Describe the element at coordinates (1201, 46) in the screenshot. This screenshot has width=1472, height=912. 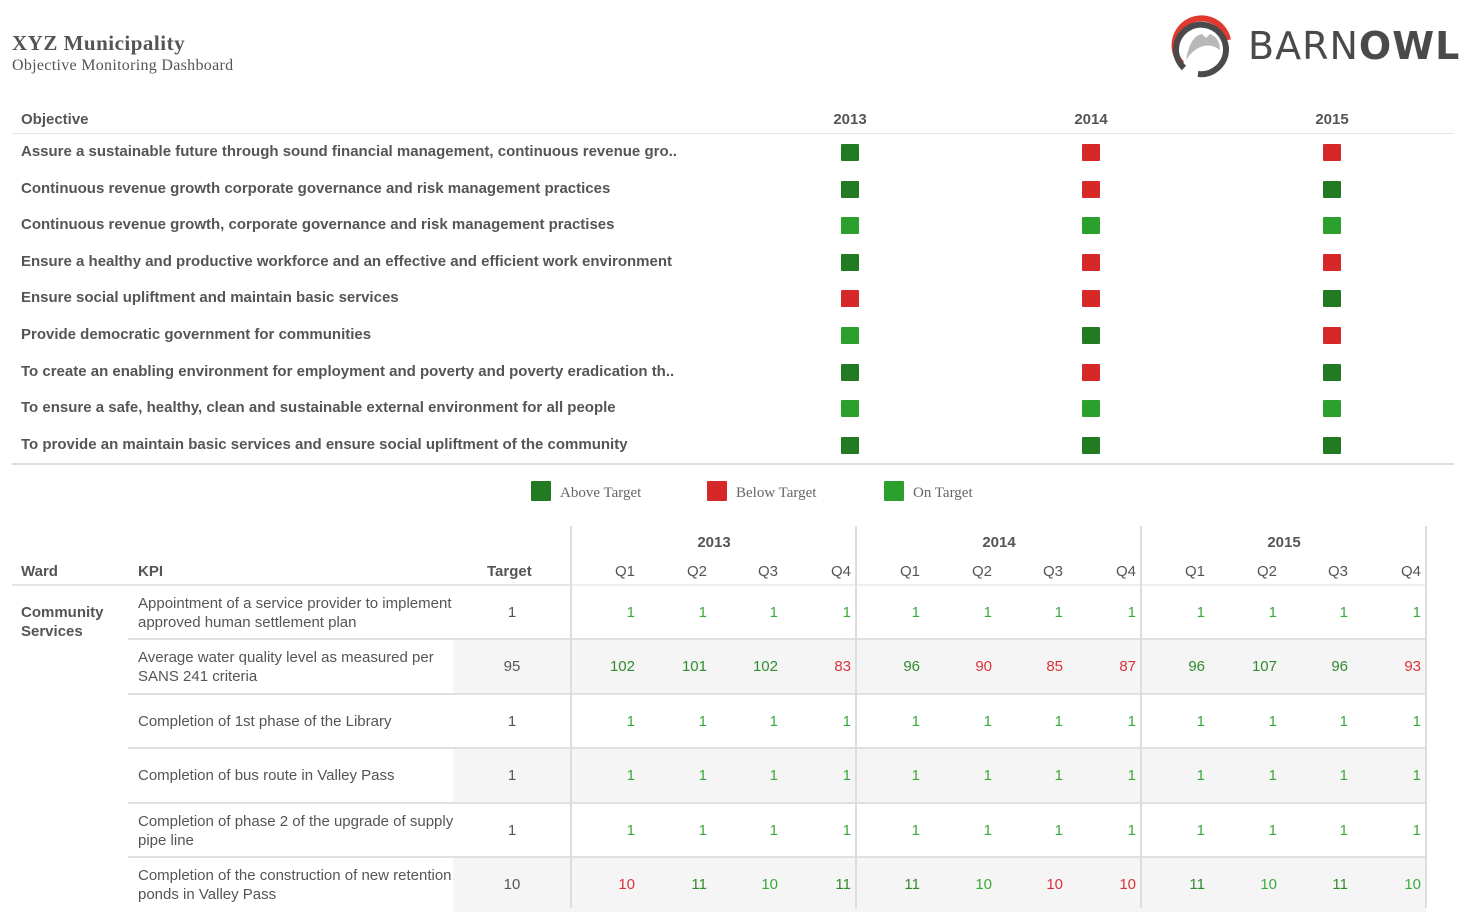
I see `owl-logo-icon` at that location.